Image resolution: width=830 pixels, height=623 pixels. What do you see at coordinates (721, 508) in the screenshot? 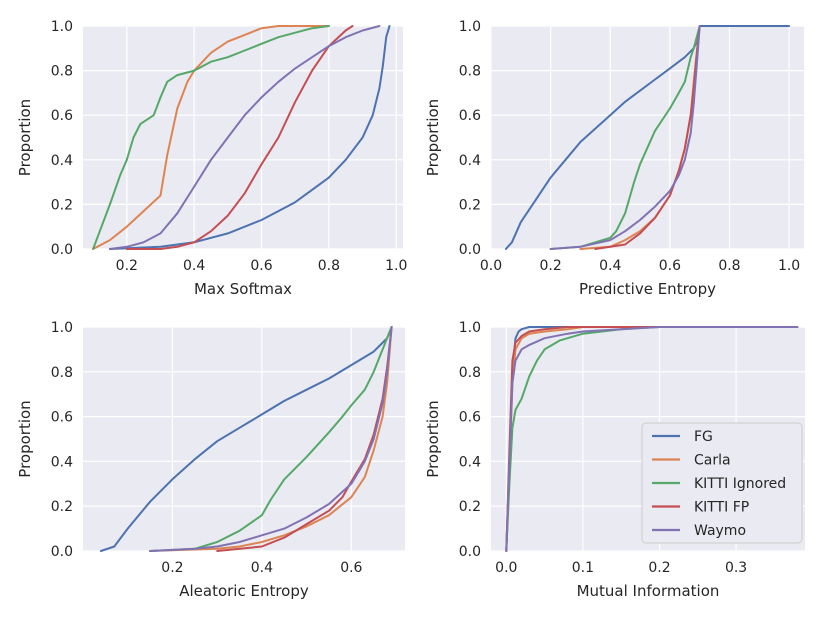
I see `legend-entry-label: KITTI FP` at bounding box center [721, 508].